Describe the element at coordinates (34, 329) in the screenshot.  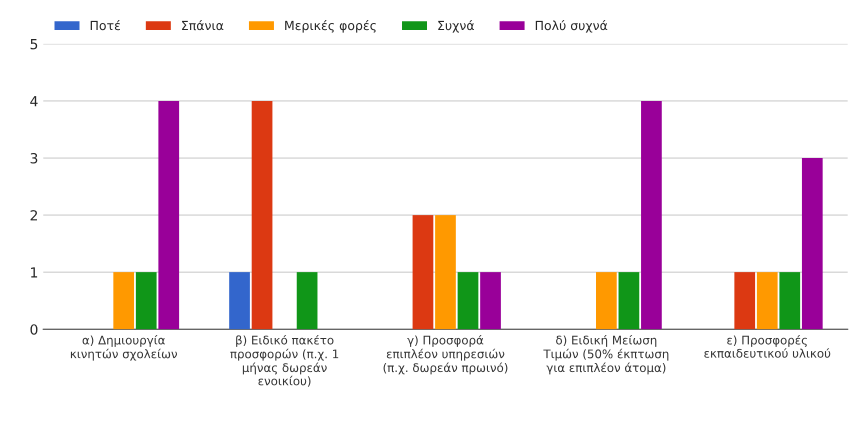
I see `y-tick-label: 0` at that location.